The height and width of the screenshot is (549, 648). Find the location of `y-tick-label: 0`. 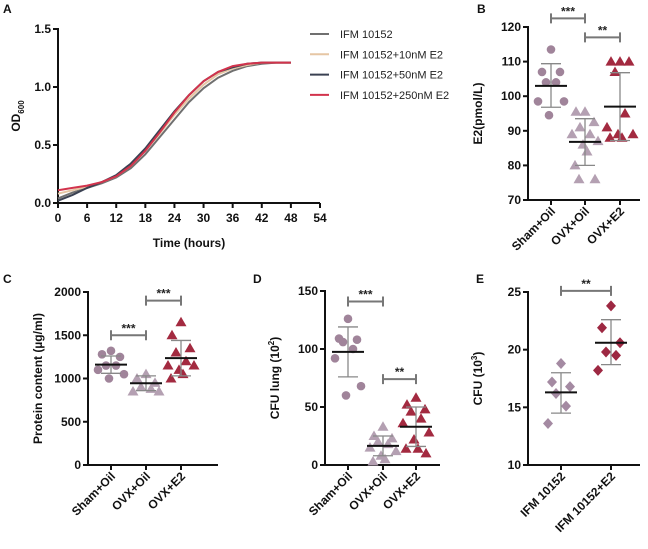

y-tick-label: 0 is located at coordinates (77, 465).